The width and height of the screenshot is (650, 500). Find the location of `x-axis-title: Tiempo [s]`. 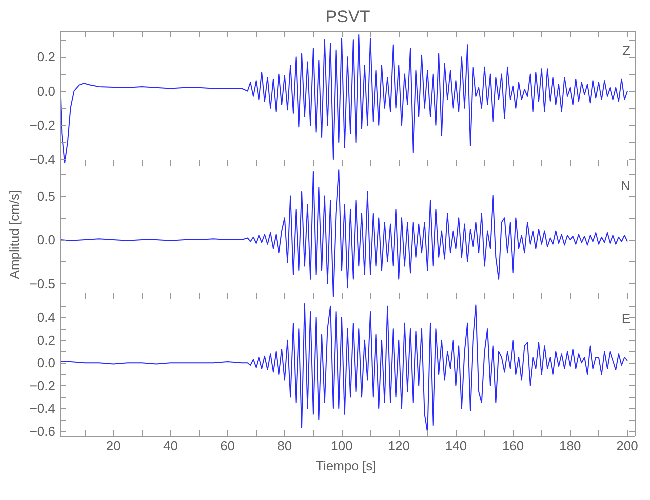

x-axis-title: Tiempo [s] is located at coordinates (346, 466).